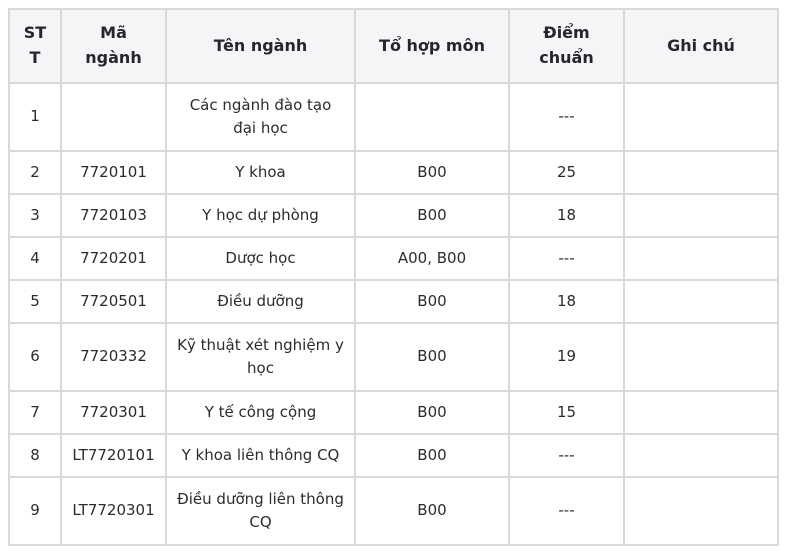 This screenshot has height=558, width=795. I want to click on cell-stt: 7, so click(35, 412).